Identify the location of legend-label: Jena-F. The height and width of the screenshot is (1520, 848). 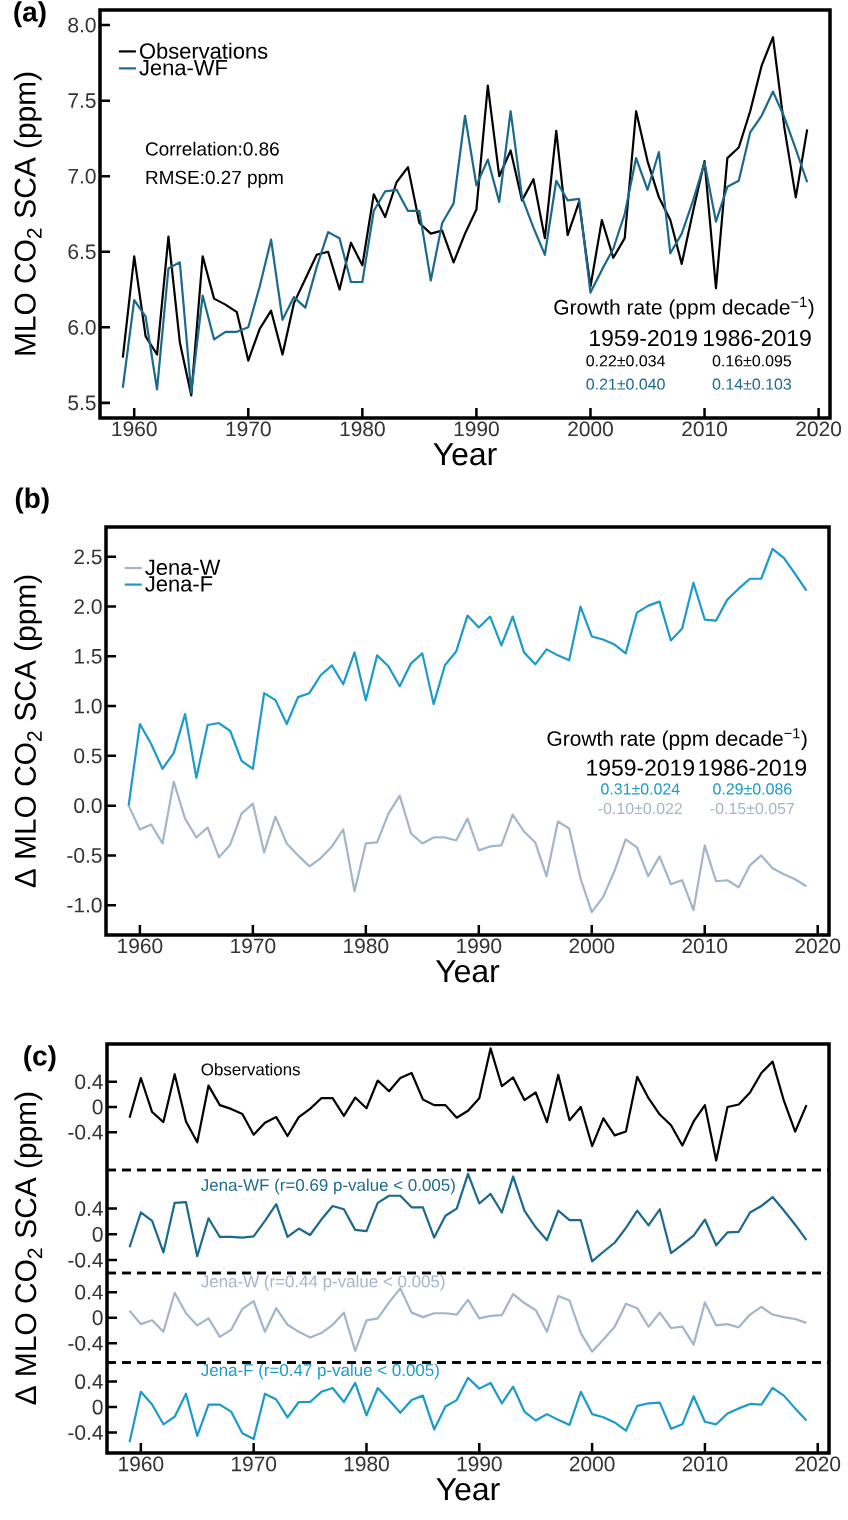
(179, 584).